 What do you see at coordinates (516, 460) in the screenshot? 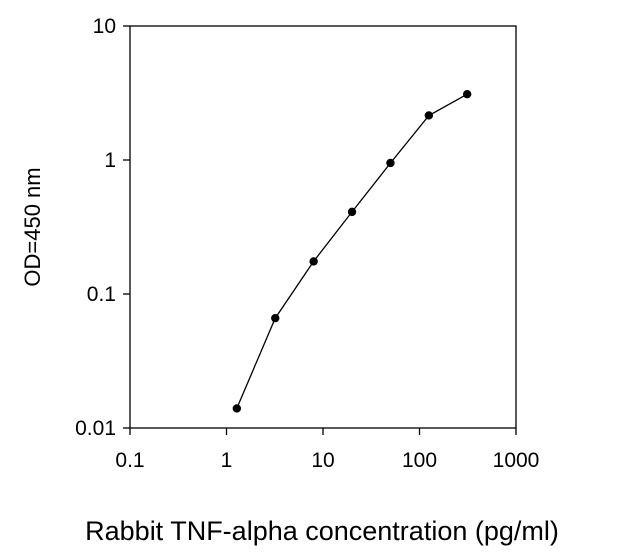
I see `x-tick-label: 1000` at bounding box center [516, 460].